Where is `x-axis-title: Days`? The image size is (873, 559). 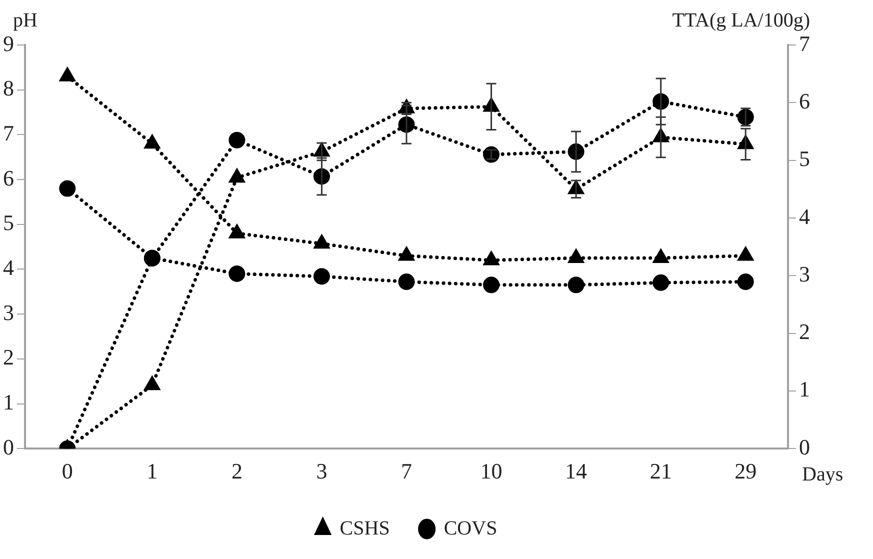 x-axis-title: Days is located at coordinates (823, 474).